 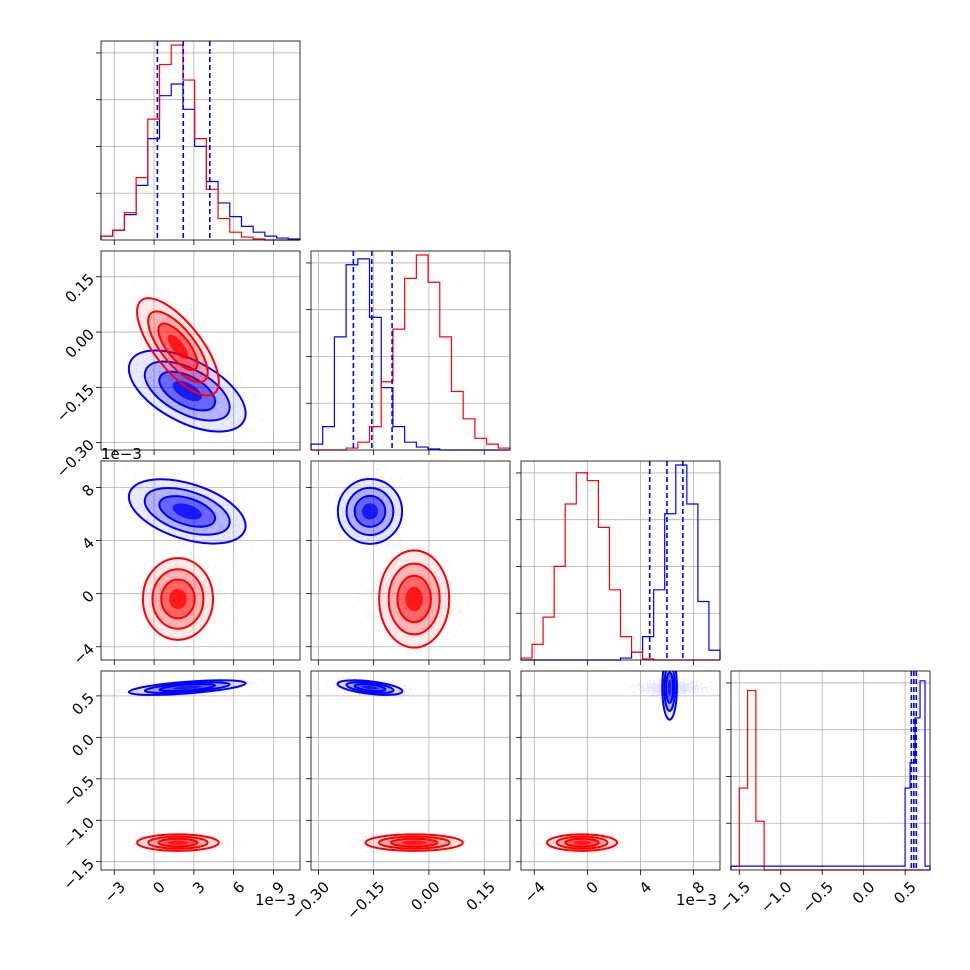 I want to click on y-tick-label: −0.30, so click(x=75, y=458).